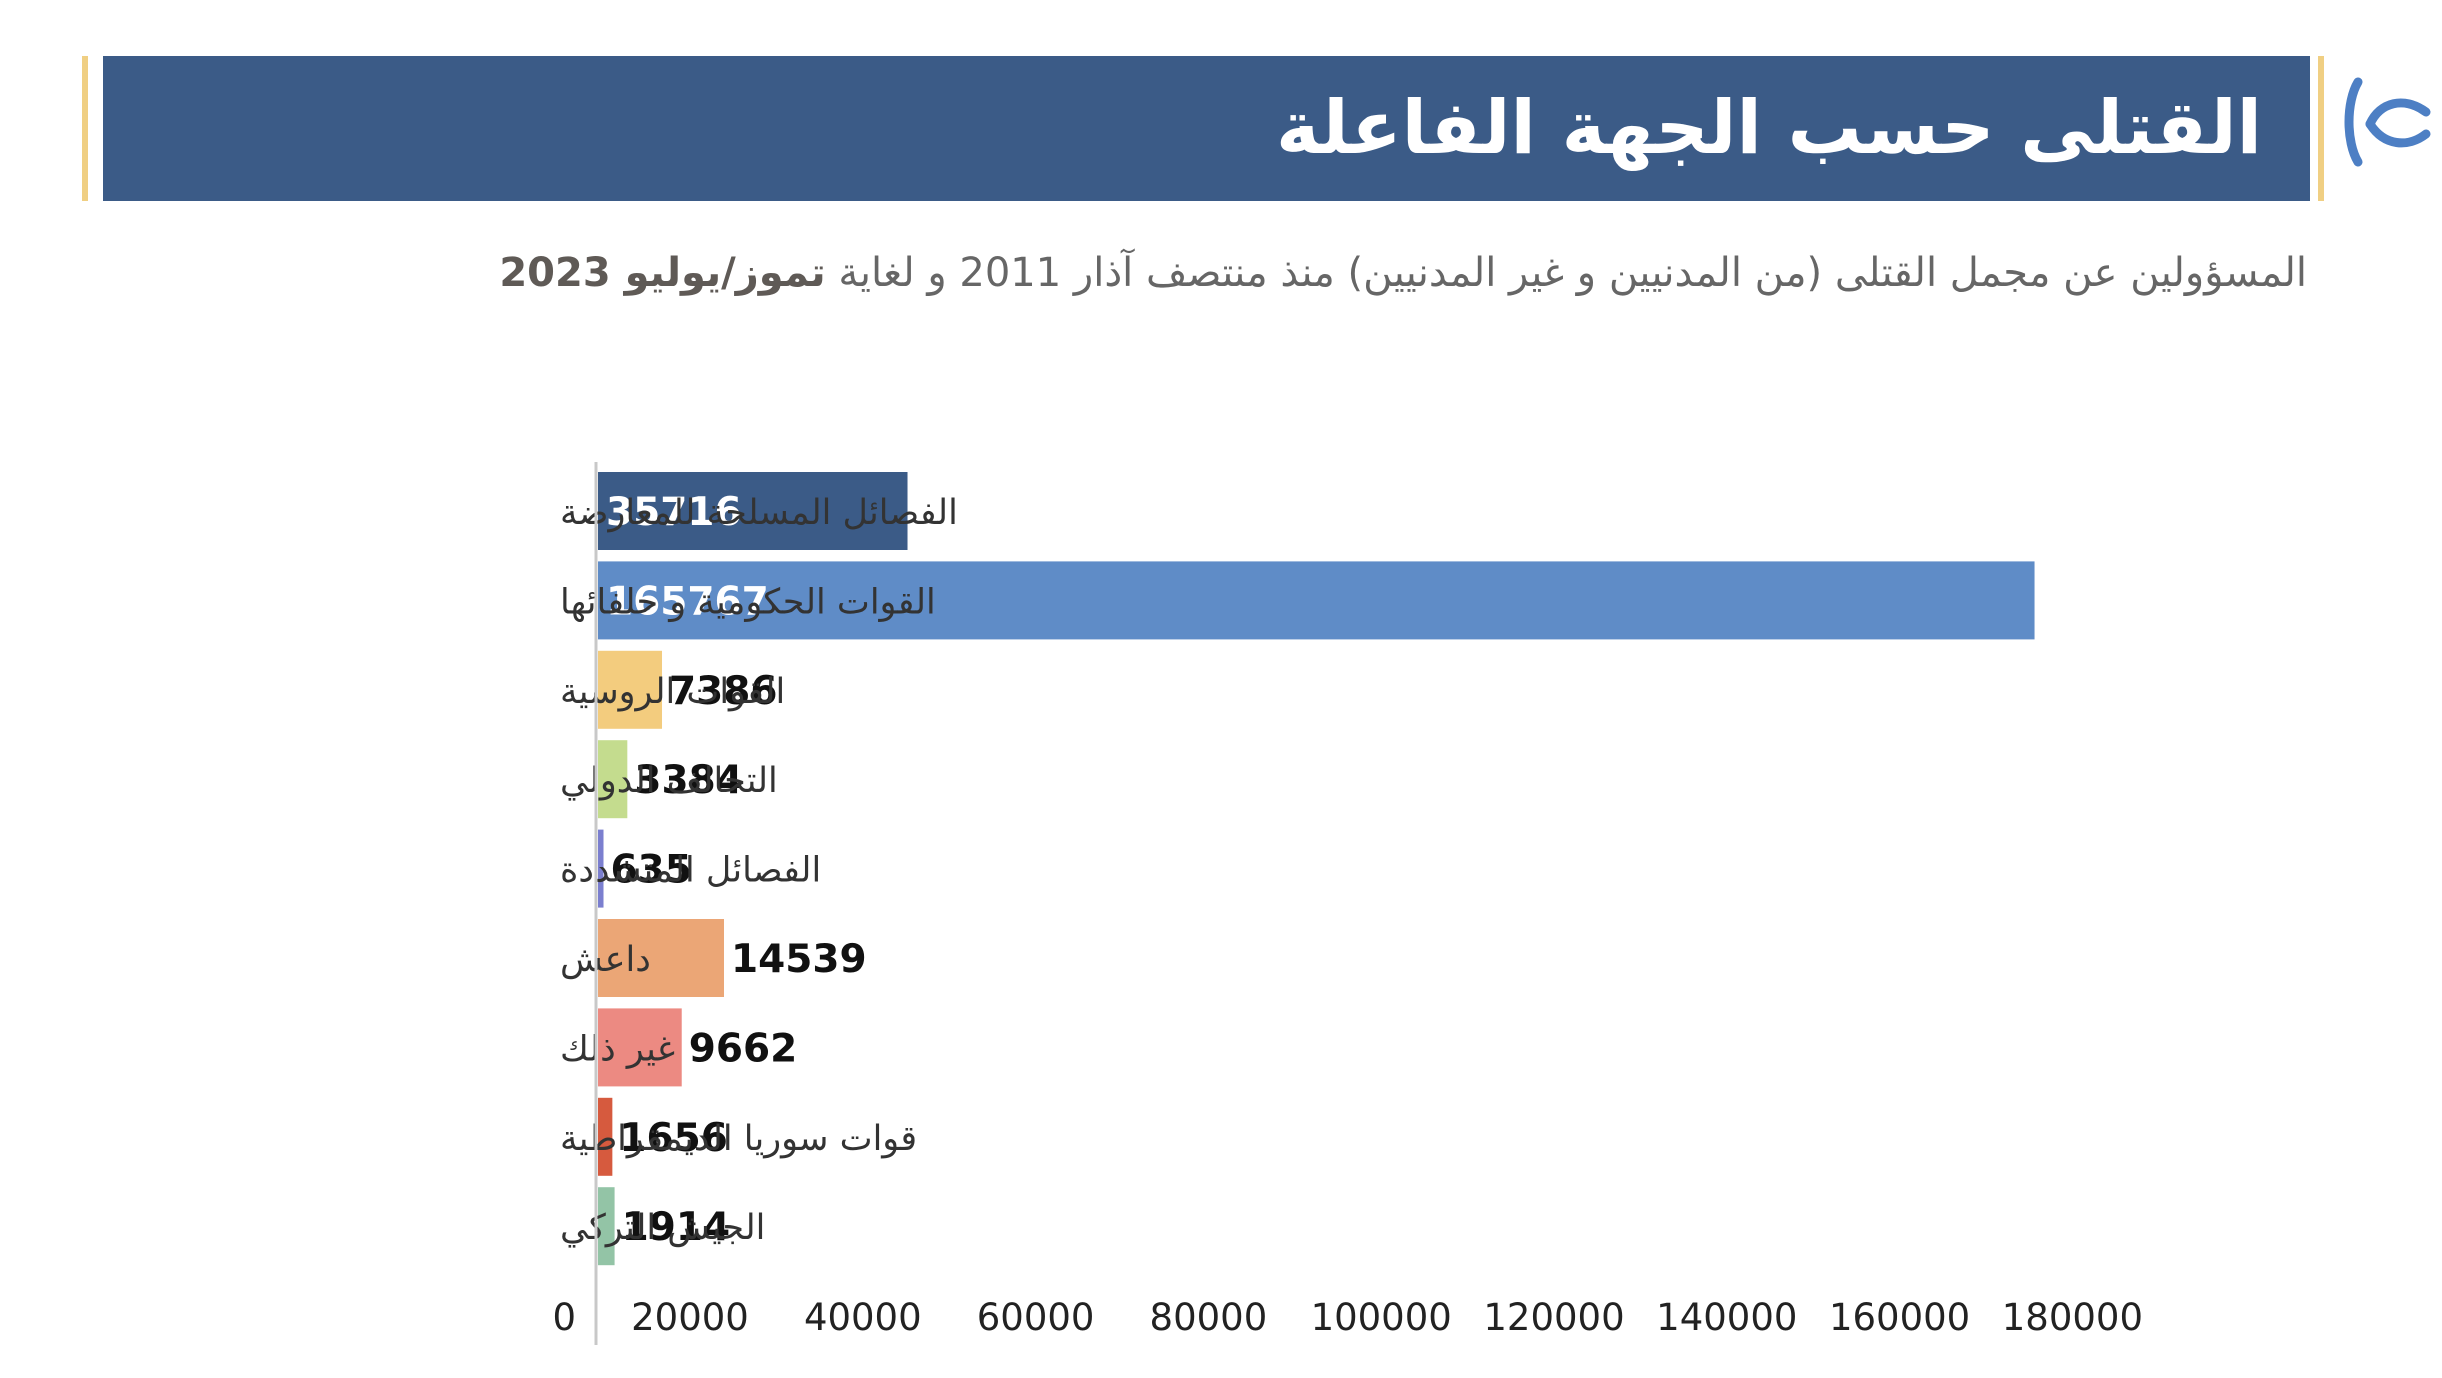 The width and height of the screenshot is (2442, 1378). I want to click on category-label: قوات سوريا الديمقراطية, so click(738, 1139).